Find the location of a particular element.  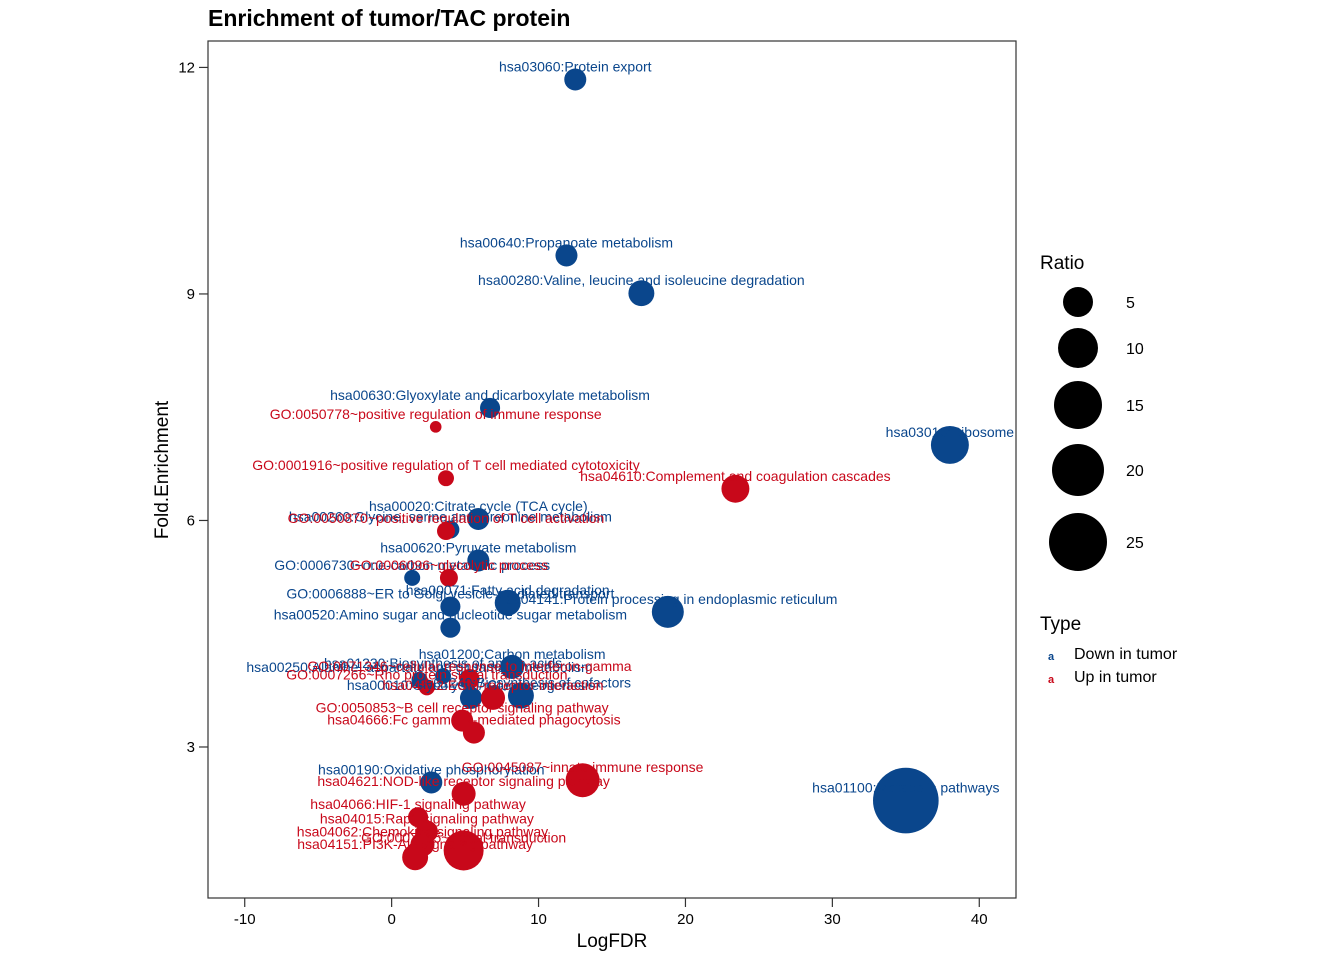

data-point-label: hsa00620:Pyruvate metabolism is located at coordinates (478, 547).